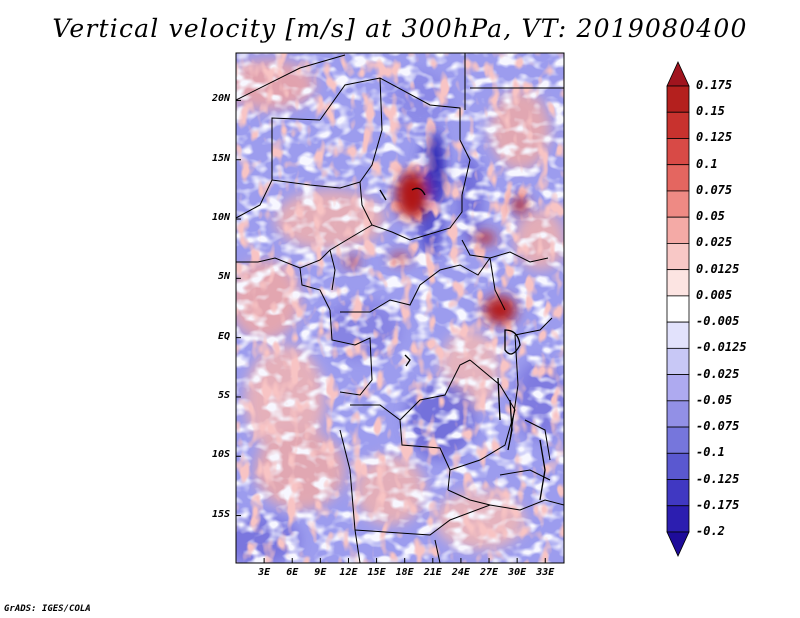 This screenshot has height=618, width=800. I want to click on lon-label: 27E, so click(489, 572).